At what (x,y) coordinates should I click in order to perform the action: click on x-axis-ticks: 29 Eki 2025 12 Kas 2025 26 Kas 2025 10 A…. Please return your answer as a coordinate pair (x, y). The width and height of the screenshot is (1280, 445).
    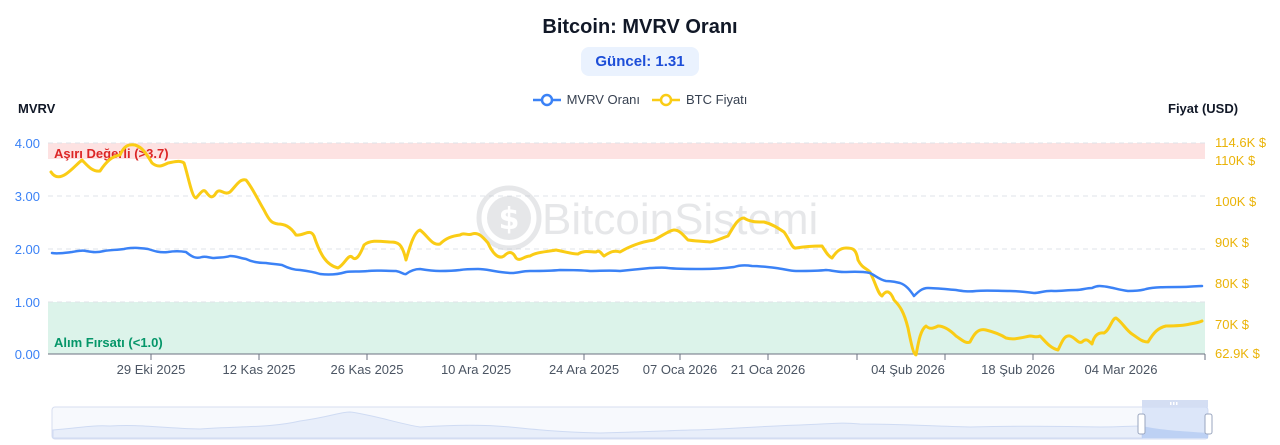
    Looking at the image, I should click on (637, 369).